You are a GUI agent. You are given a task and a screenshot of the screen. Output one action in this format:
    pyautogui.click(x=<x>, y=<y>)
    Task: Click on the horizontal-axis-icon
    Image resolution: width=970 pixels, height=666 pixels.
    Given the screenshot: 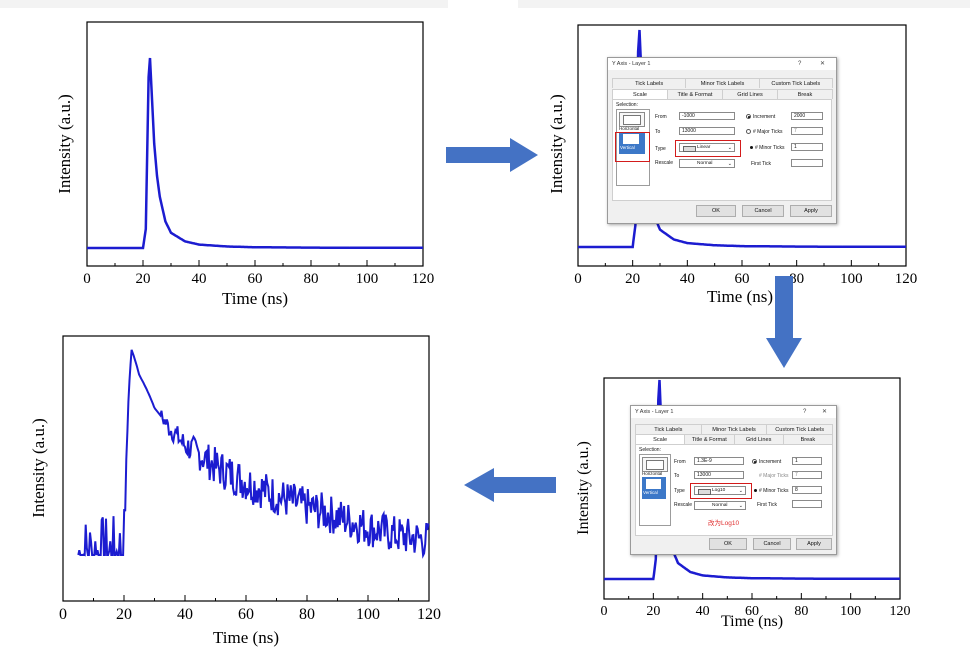 What is the action you would take?
    pyautogui.click(x=632, y=120)
    